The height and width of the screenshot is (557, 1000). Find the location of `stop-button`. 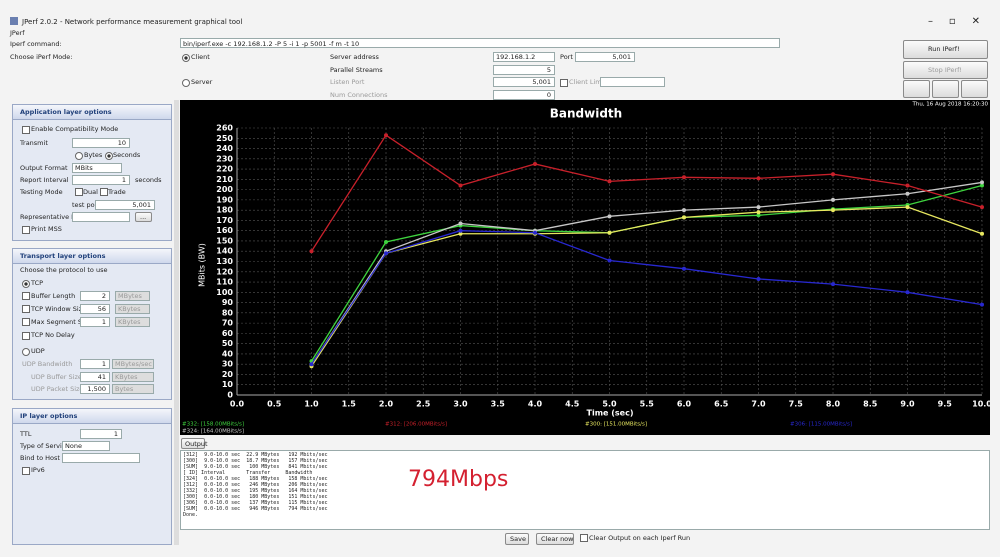

stop-button is located at coordinates (945, 70).